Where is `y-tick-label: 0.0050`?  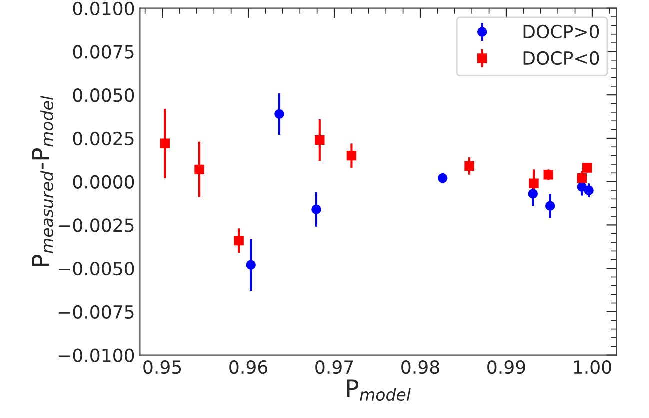
y-tick-label: 0.0050 is located at coordinates (103, 95).